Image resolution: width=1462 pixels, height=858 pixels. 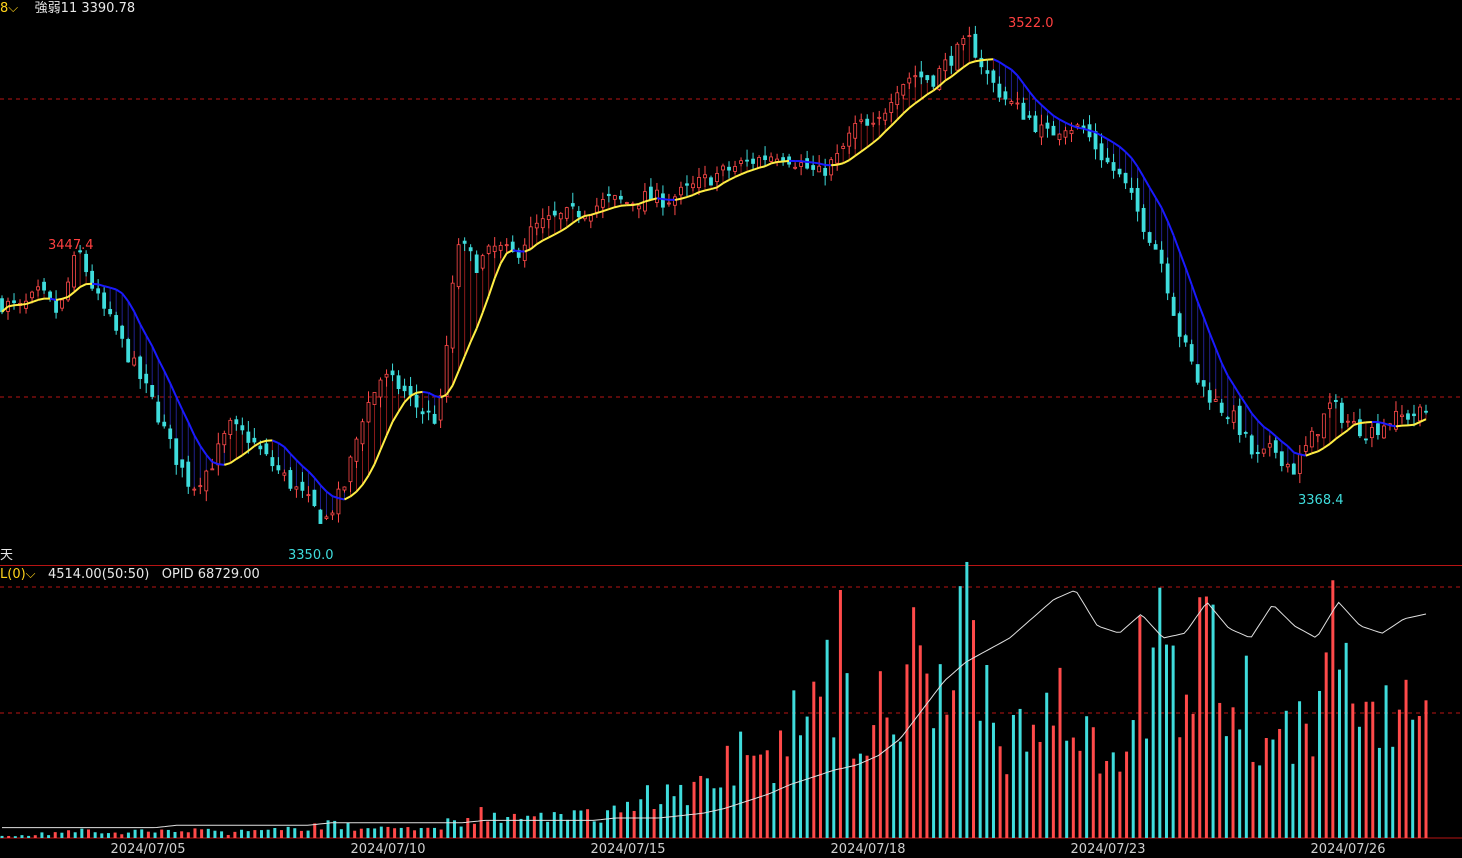 I want to click on period-marker: 8, so click(x=4, y=8).